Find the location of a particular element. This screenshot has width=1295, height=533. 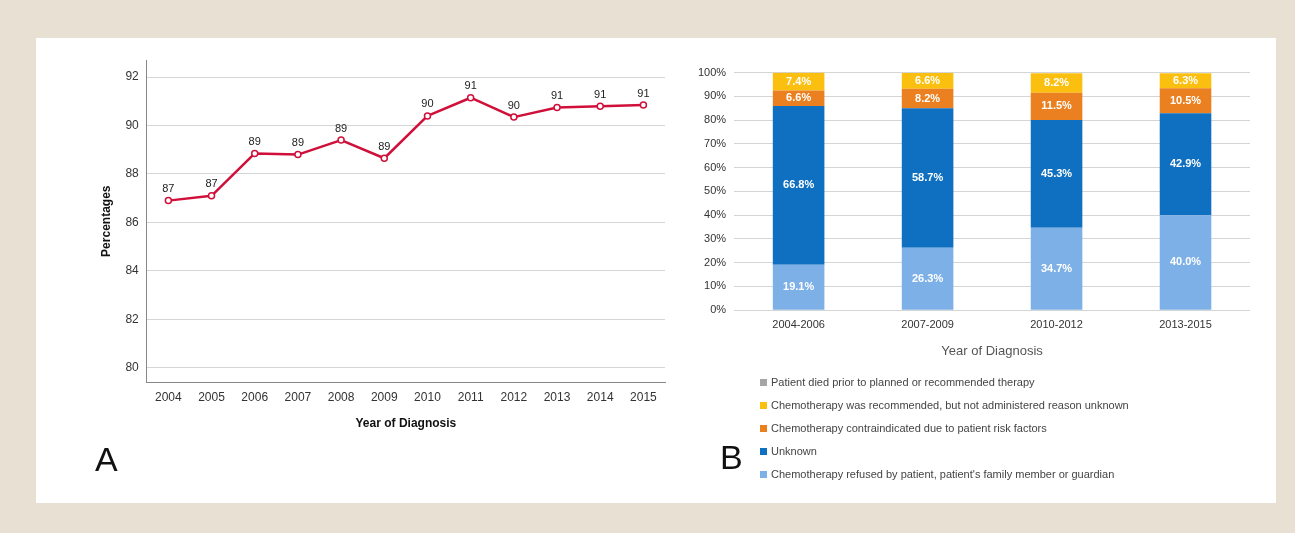

y-tick-label: 82 is located at coordinates (132, 318).